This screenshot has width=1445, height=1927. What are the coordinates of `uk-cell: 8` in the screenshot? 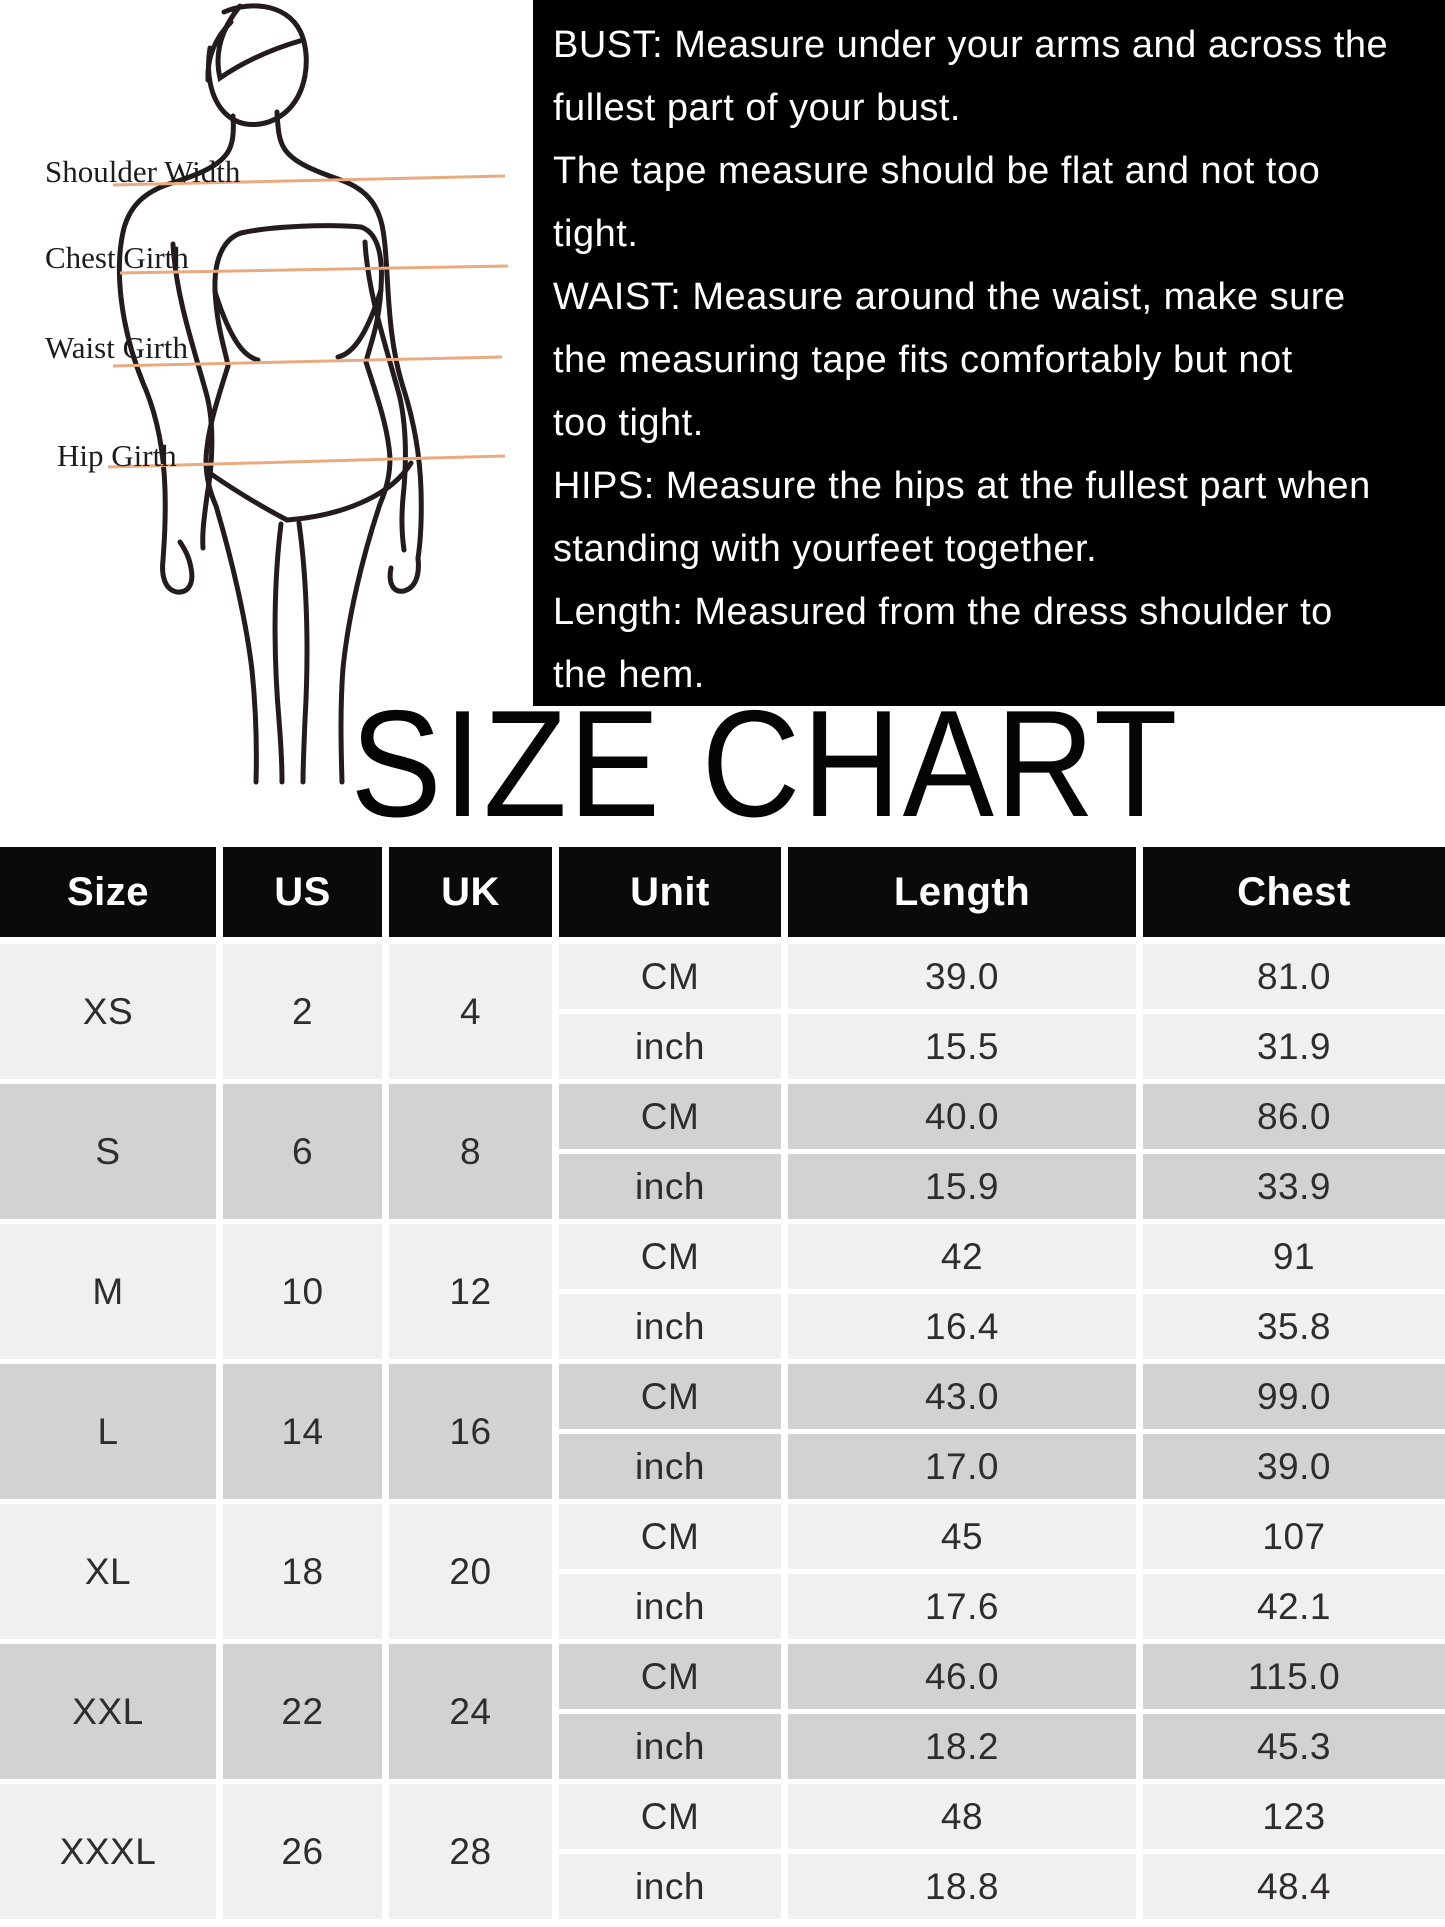 It's located at (470, 1151).